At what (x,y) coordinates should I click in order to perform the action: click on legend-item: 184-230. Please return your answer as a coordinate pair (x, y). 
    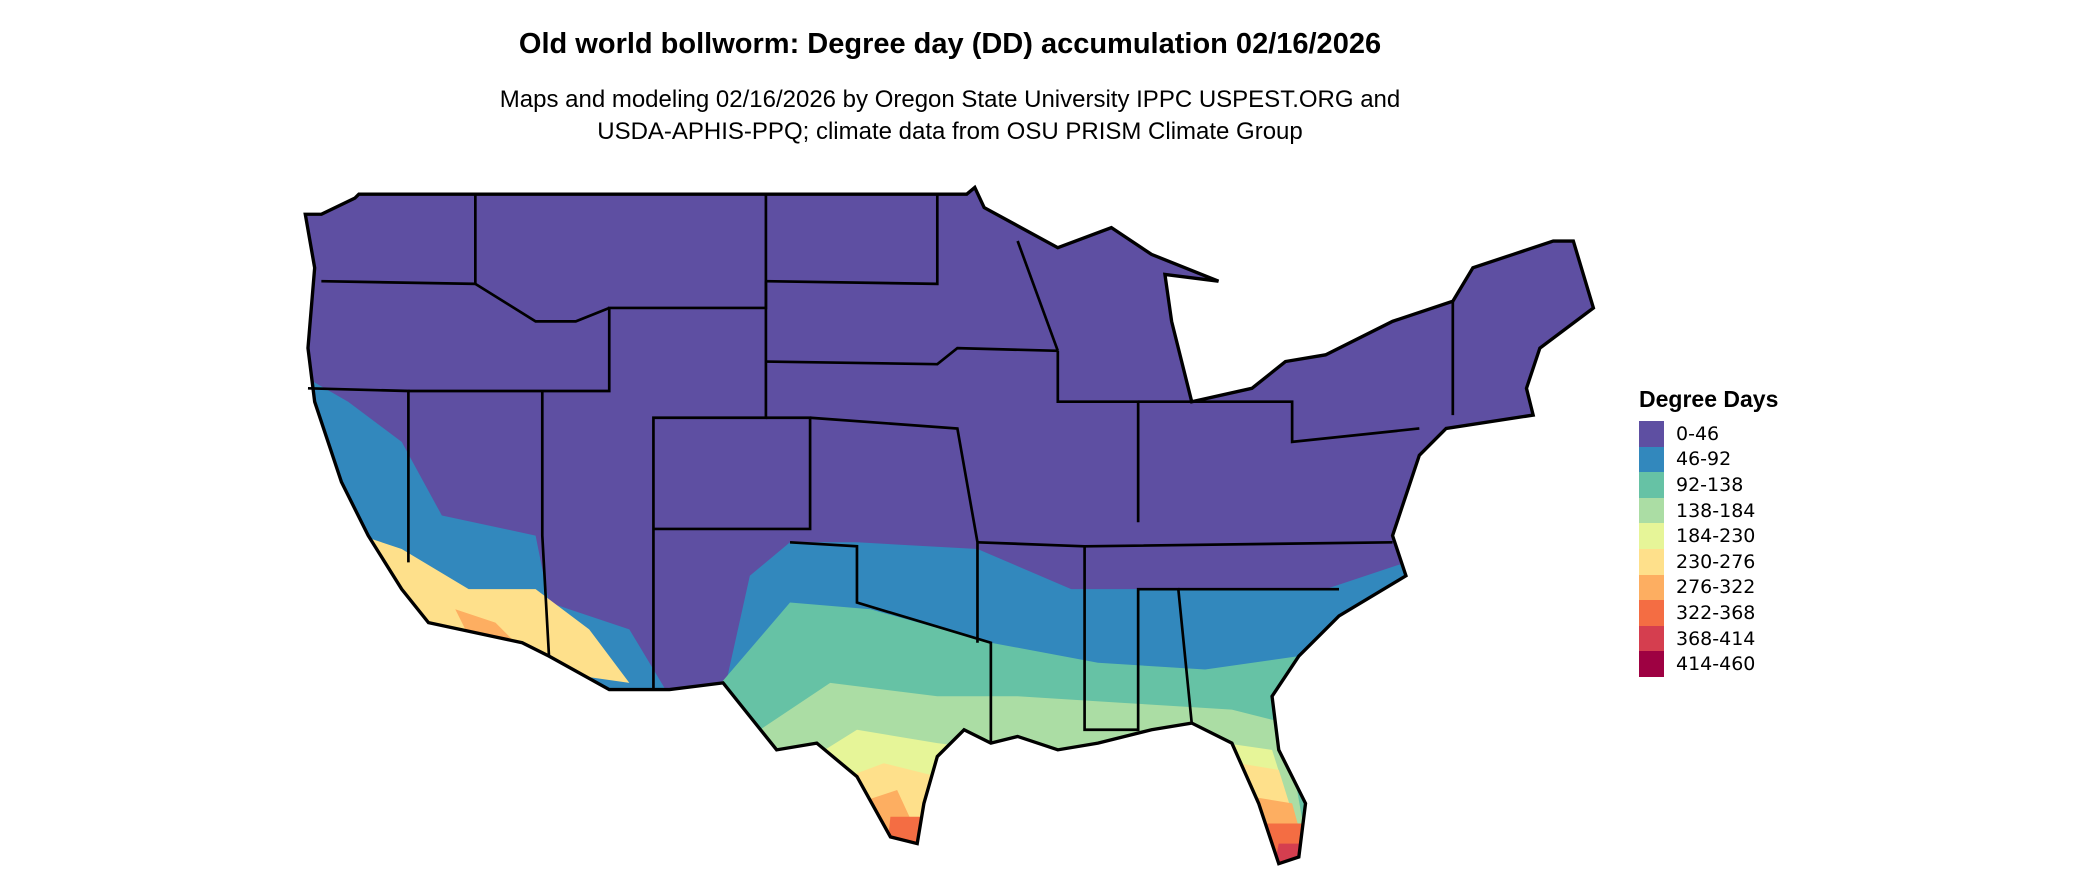
    Looking at the image, I should click on (1708, 536).